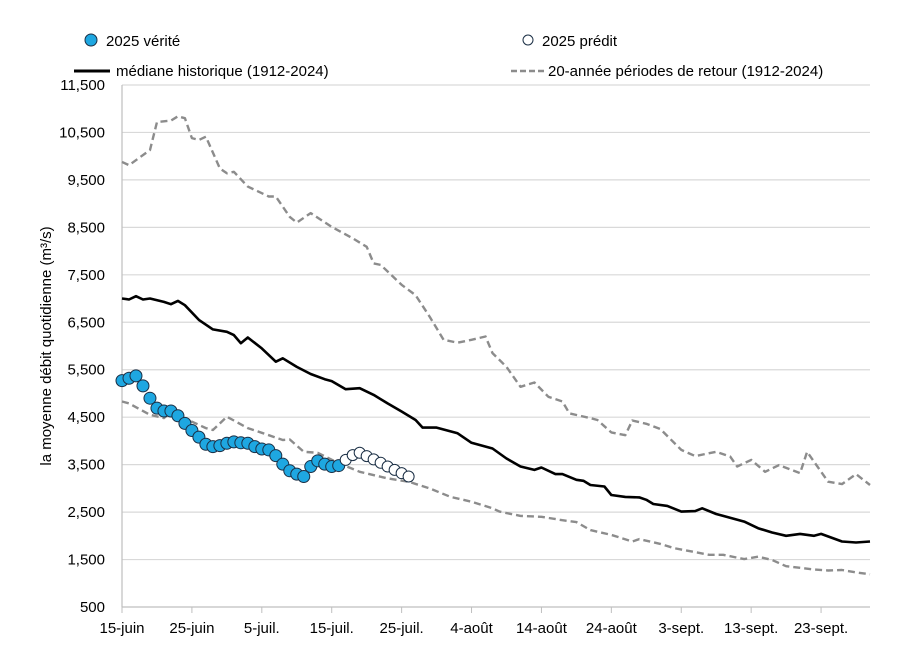 This screenshot has height=667, width=916. Describe the element at coordinates (86, 180) in the screenshot. I see `y-tick-label: 9,500` at that location.